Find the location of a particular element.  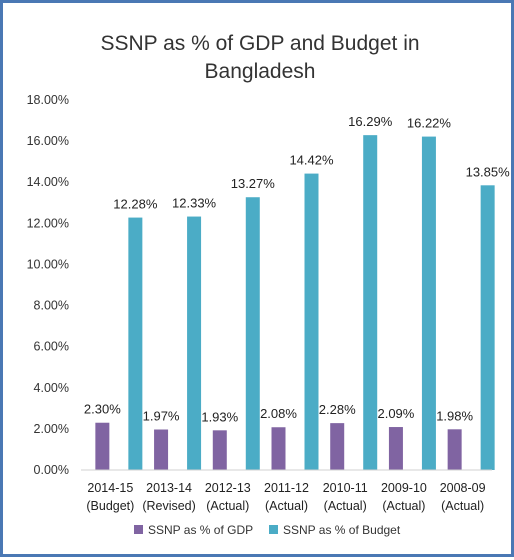

data-label: 16.22% is located at coordinates (429, 123).